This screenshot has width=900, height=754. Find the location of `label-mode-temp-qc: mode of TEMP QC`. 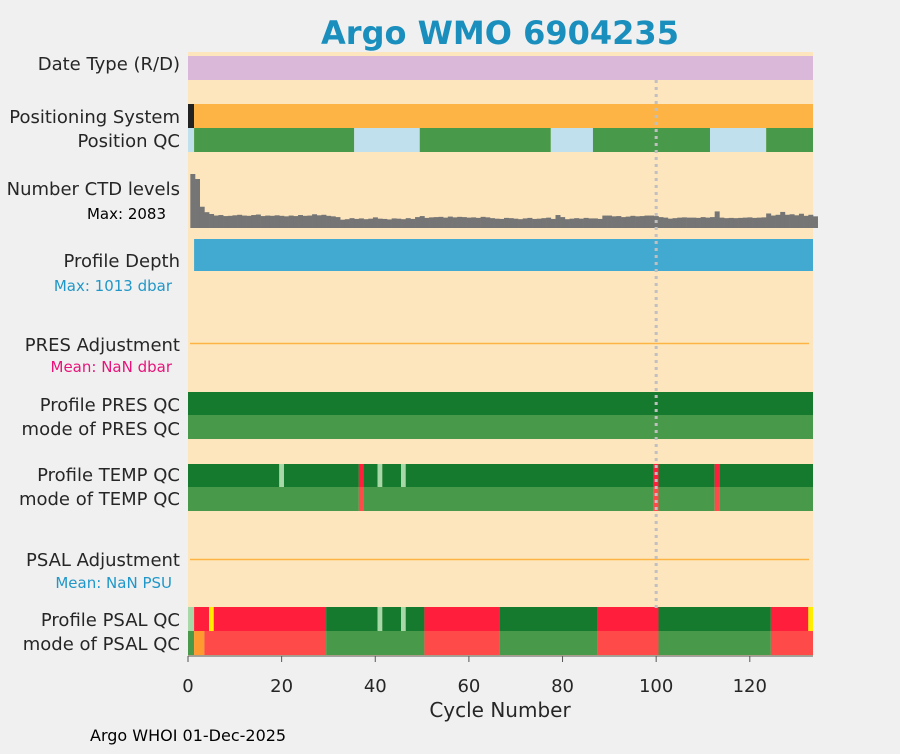

label-mode-temp-qc: mode of TEMP QC is located at coordinates (99, 499).